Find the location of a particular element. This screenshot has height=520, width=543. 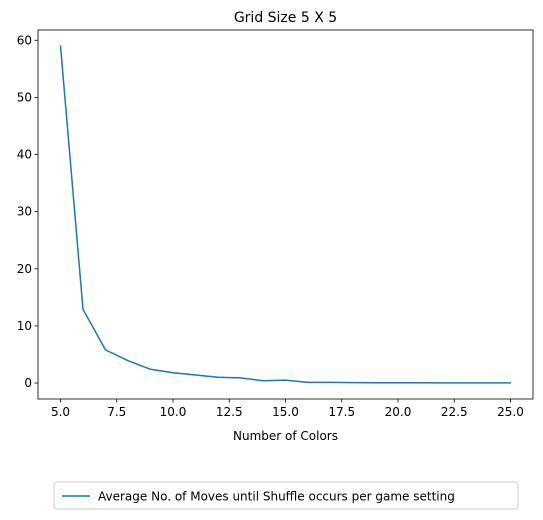

y-tick-label: 10 is located at coordinates (24, 326).